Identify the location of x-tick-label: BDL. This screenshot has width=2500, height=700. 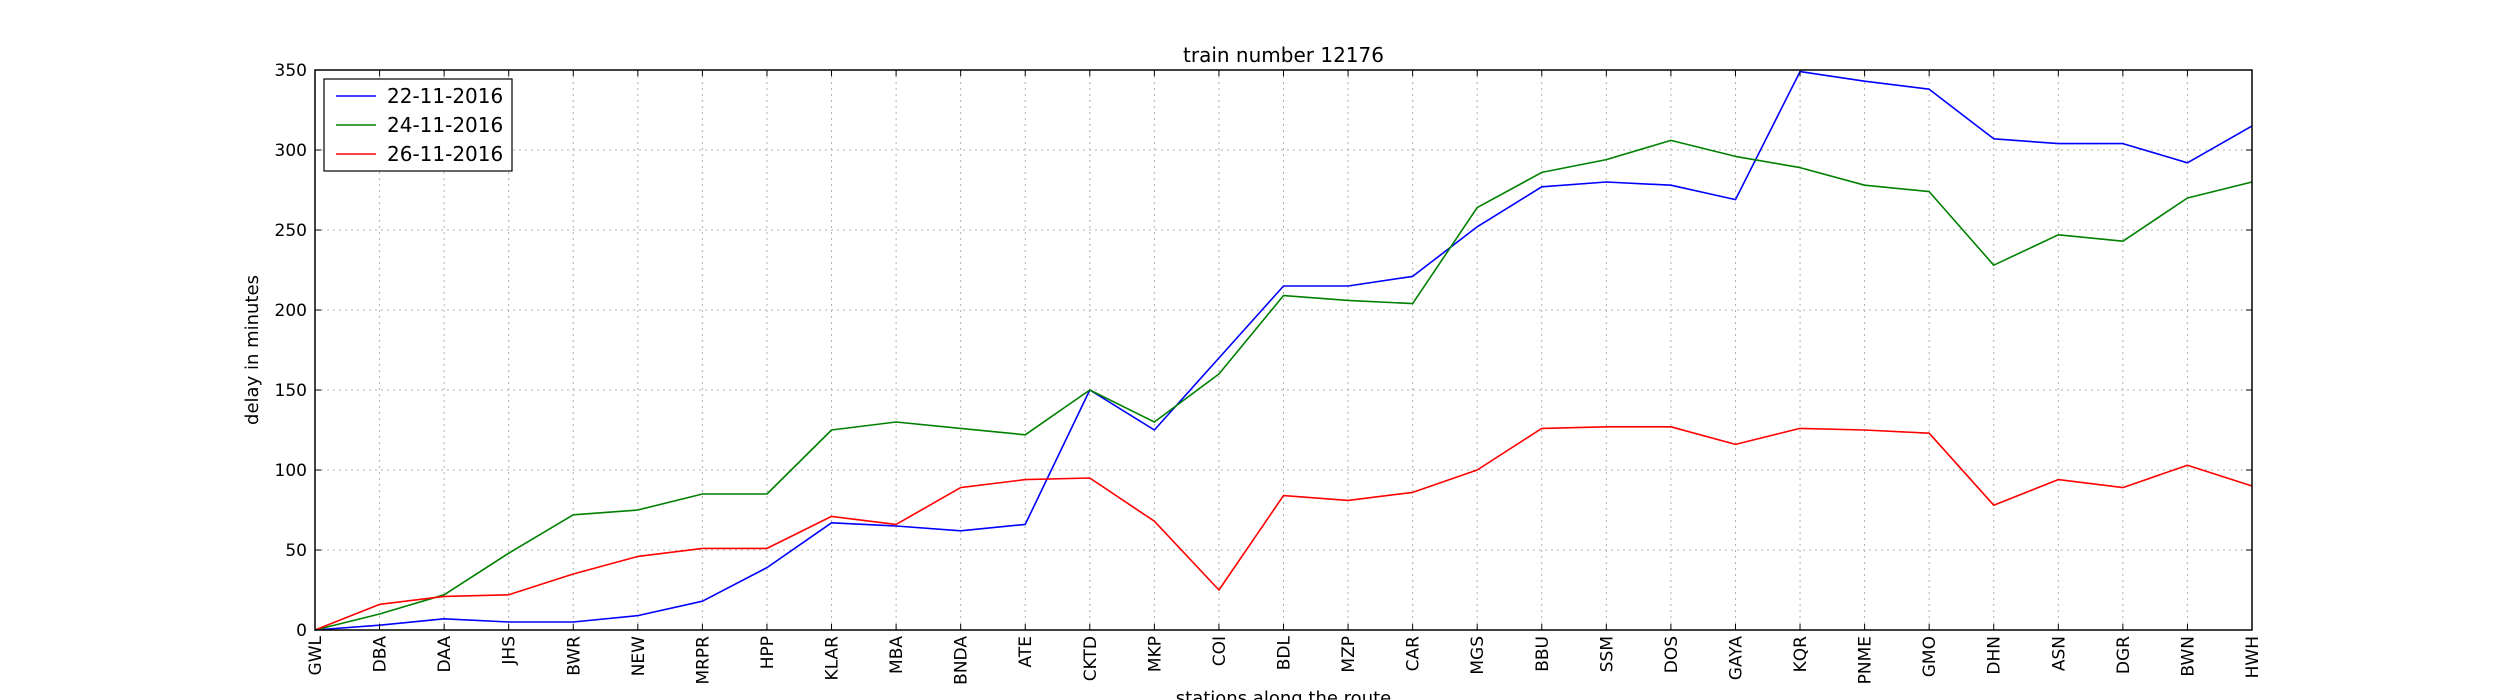
(1285, 652).